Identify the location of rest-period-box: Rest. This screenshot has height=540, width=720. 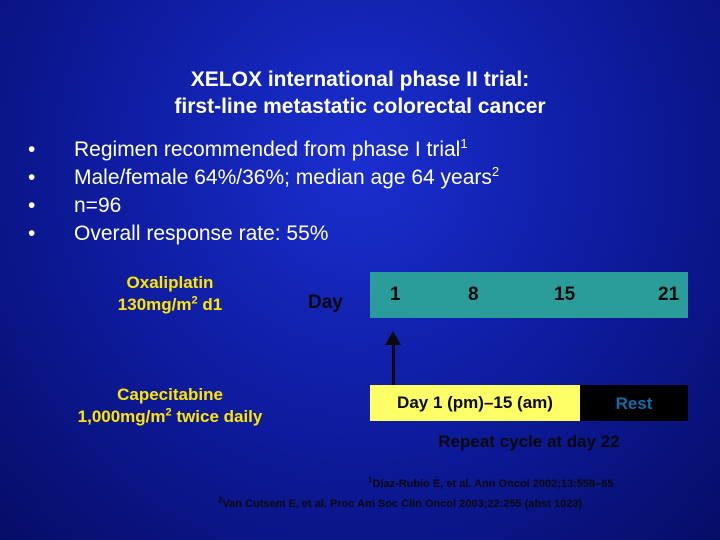
(634, 403).